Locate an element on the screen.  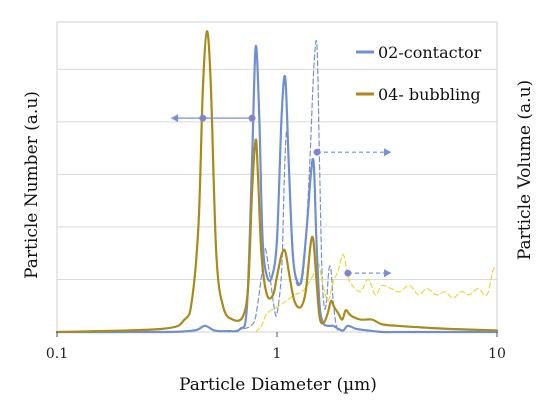
x-tick-label: 0.1 is located at coordinates (57, 354).